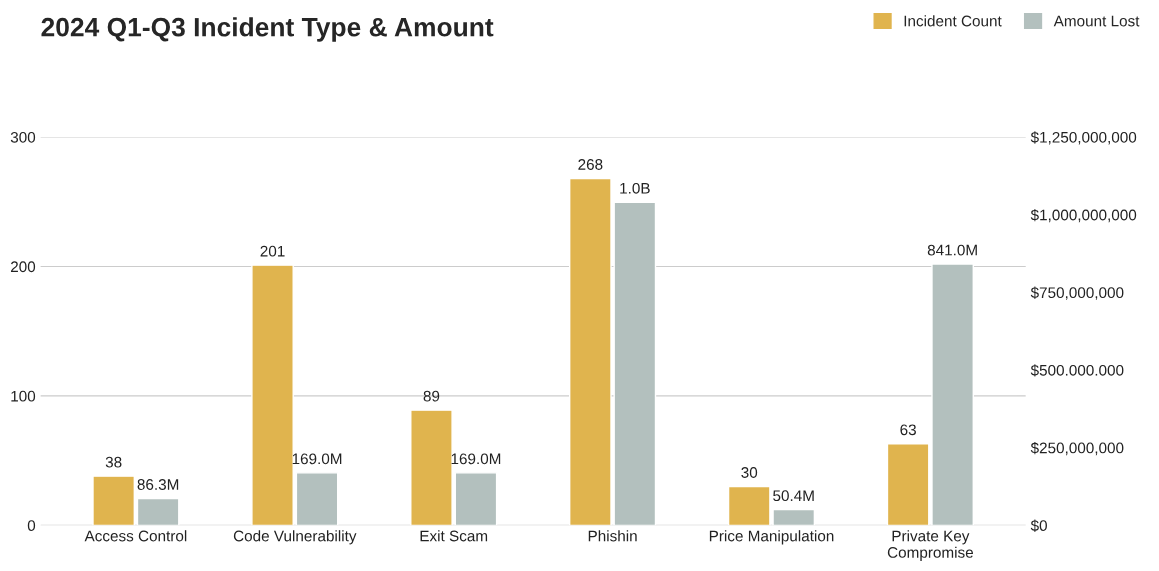  Describe the element at coordinates (1077, 370) in the screenshot. I see `y2-tick-label: $500.000.000` at that location.